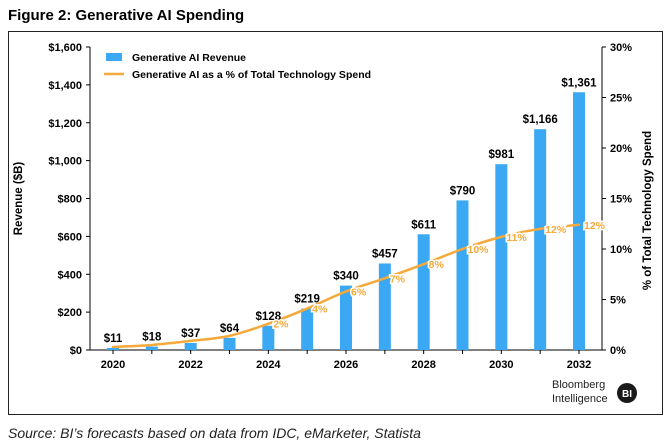 This screenshot has height=447, width=671. Describe the element at coordinates (65, 86) in the screenshot. I see `y-left-tick-label: $1,400` at that location.